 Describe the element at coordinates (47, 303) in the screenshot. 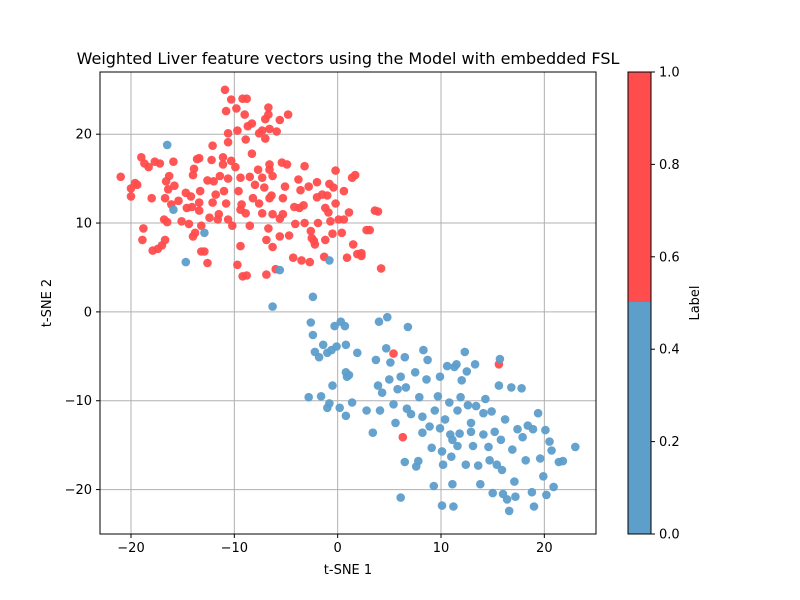

I see `y-axis-label: t-SNE 2` at that location.